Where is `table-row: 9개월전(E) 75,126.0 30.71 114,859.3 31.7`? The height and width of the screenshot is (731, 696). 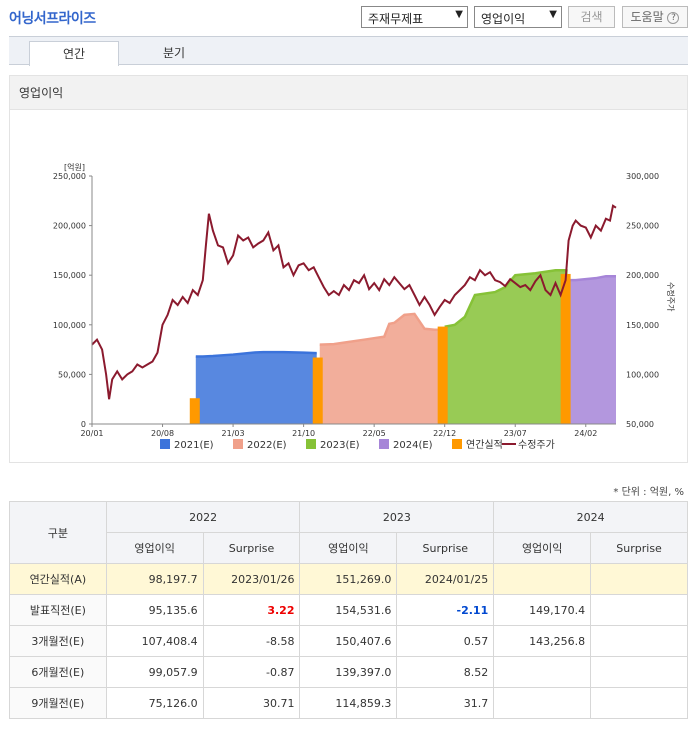
table-row: 9개월전(E) 75,126.0 30.71 114,859.3 31.7 is located at coordinates (348, 703).